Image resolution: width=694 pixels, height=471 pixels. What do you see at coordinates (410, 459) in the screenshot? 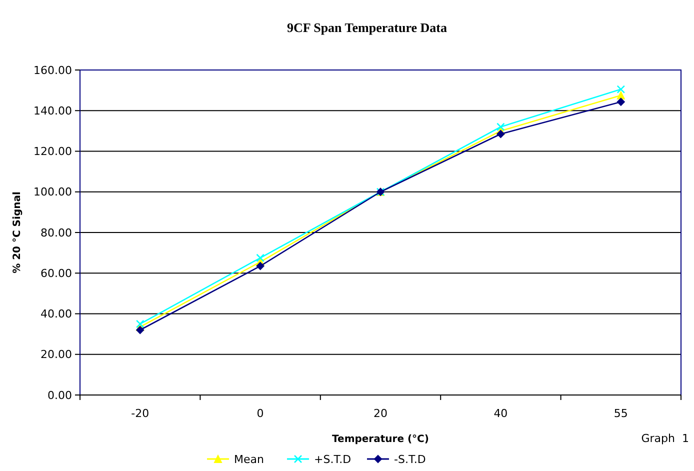
I see `legend-label: -S.T.D` at bounding box center [410, 459].